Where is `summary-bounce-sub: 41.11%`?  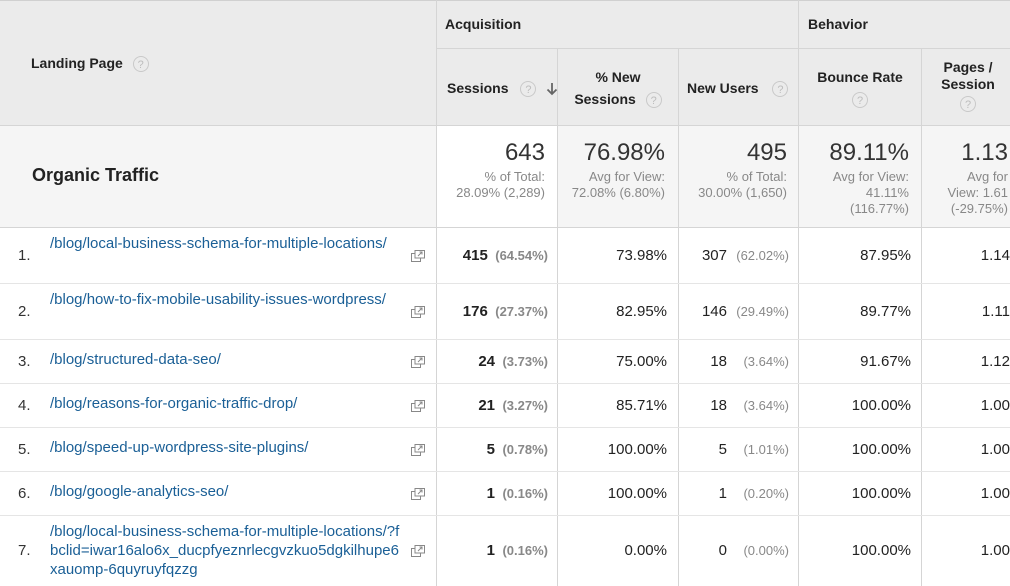
summary-bounce-sub: 41.11% is located at coordinates (887, 192).